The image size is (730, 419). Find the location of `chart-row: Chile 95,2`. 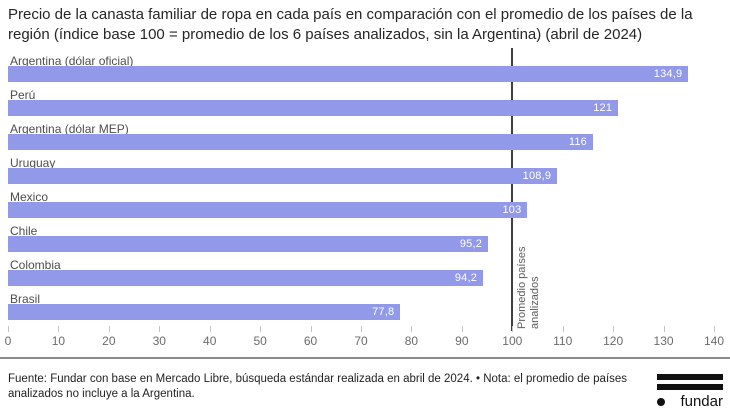

chart-row: Chile 95,2 is located at coordinates (361, 242).